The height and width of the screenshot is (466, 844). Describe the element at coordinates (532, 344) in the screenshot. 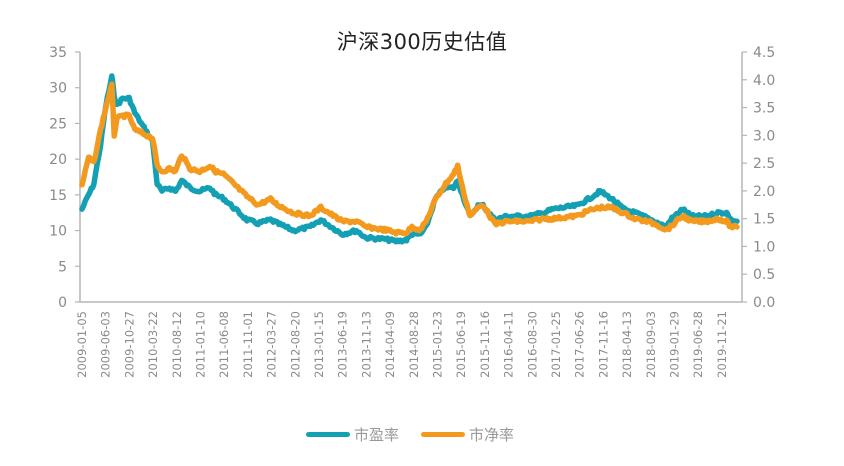

I see `x-axis-tick-label: 2016-08-30` at that location.